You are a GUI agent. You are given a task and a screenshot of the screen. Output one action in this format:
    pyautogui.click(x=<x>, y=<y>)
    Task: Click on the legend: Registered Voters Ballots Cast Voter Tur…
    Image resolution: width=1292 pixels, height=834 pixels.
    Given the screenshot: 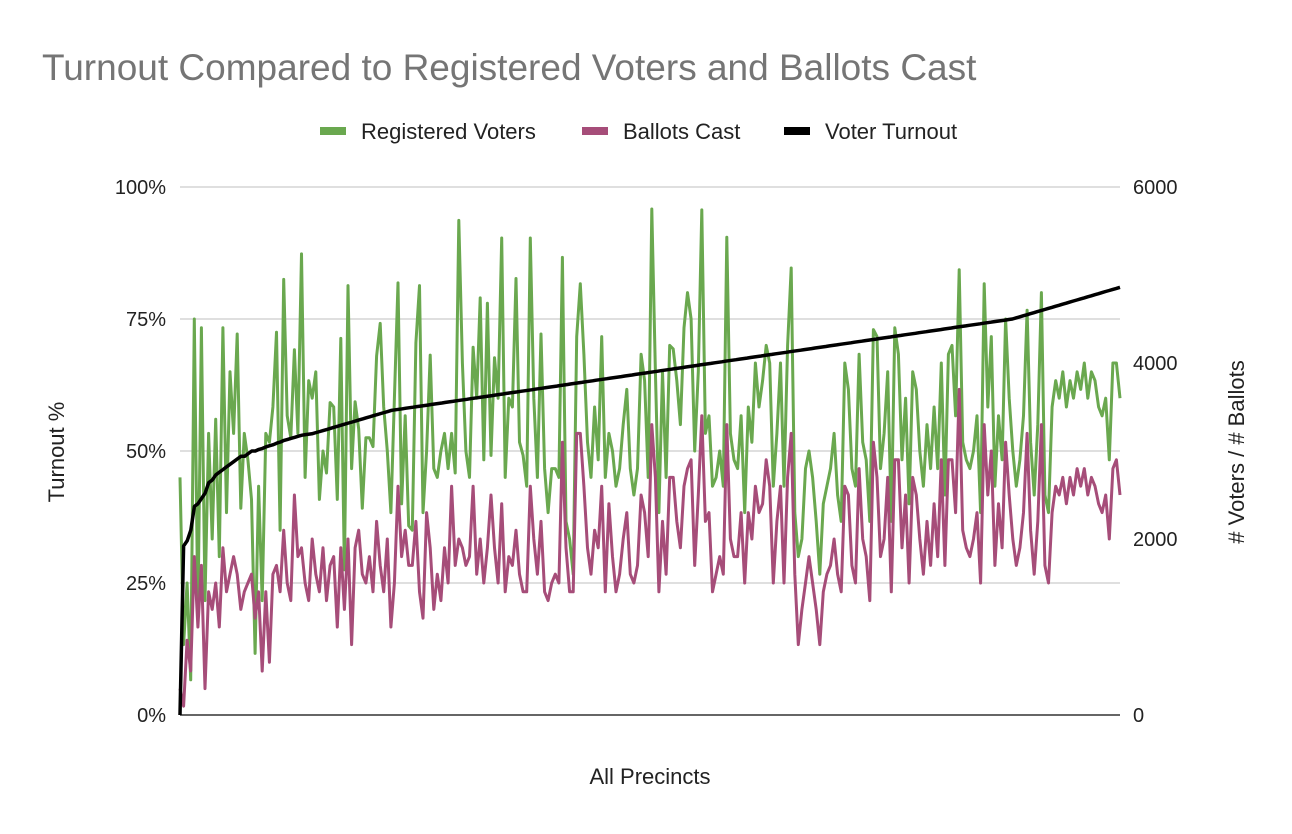 What is the action you would take?
    pyautogui.click(x=638, y=131)
    